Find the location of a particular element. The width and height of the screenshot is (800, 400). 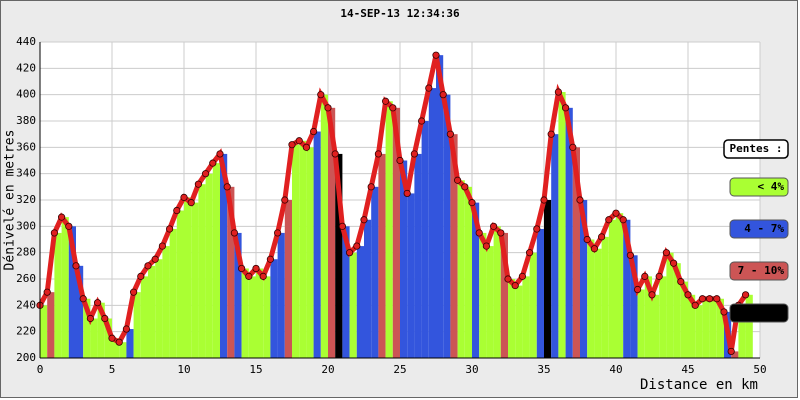

legend-label: 4 - 7% is located at coordinates (764, 228).